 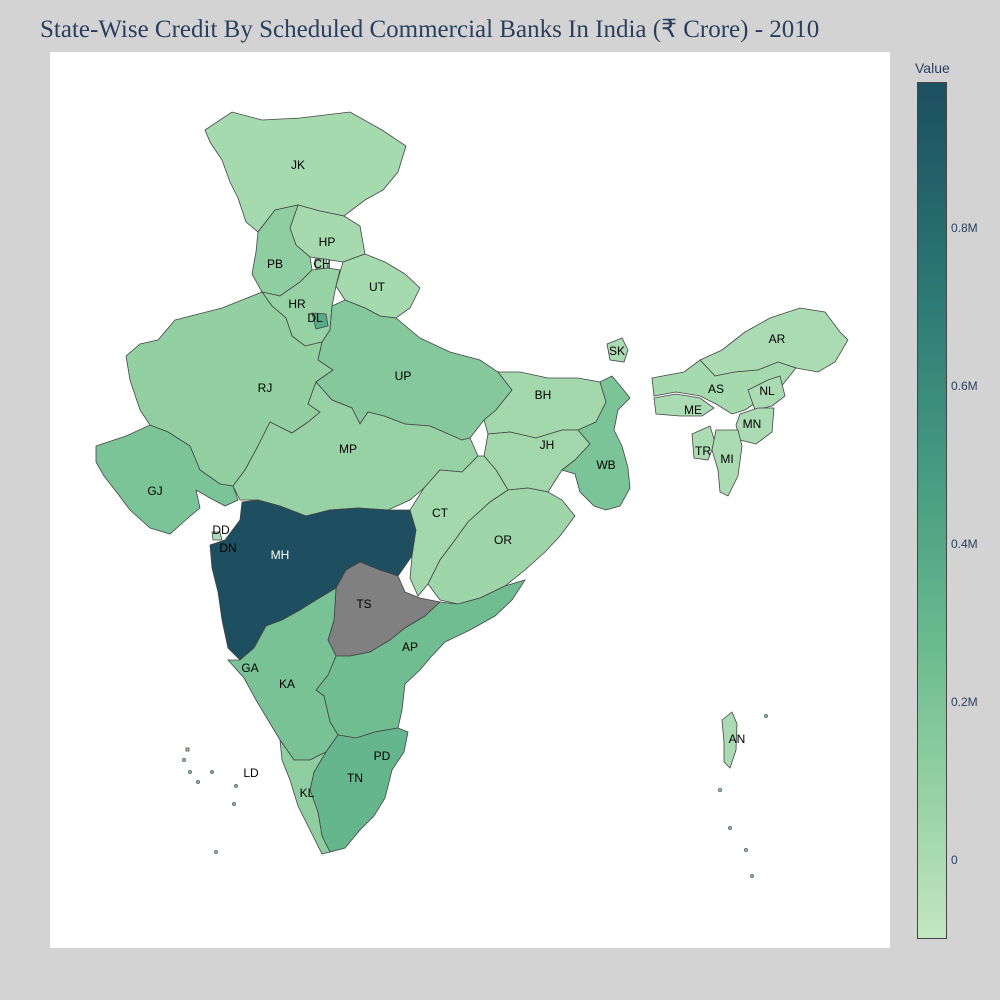 What do you see at coordinates (716, 389) in the screenshot?
I see `state-label-as: AS` at bounding box center [716, 389].